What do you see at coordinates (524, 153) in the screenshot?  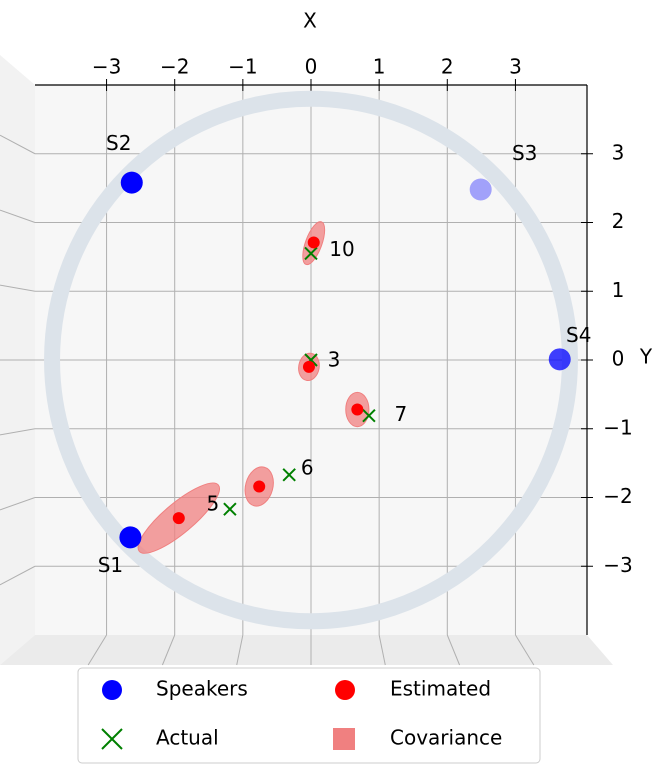 I see `point-label: S3` at bounding box center [524, 153].